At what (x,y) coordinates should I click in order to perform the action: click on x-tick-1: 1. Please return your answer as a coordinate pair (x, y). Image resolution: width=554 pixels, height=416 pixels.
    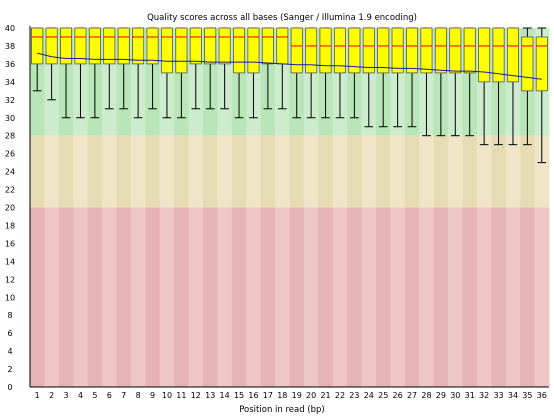
    Looking at the image, I should click on (37, 395).